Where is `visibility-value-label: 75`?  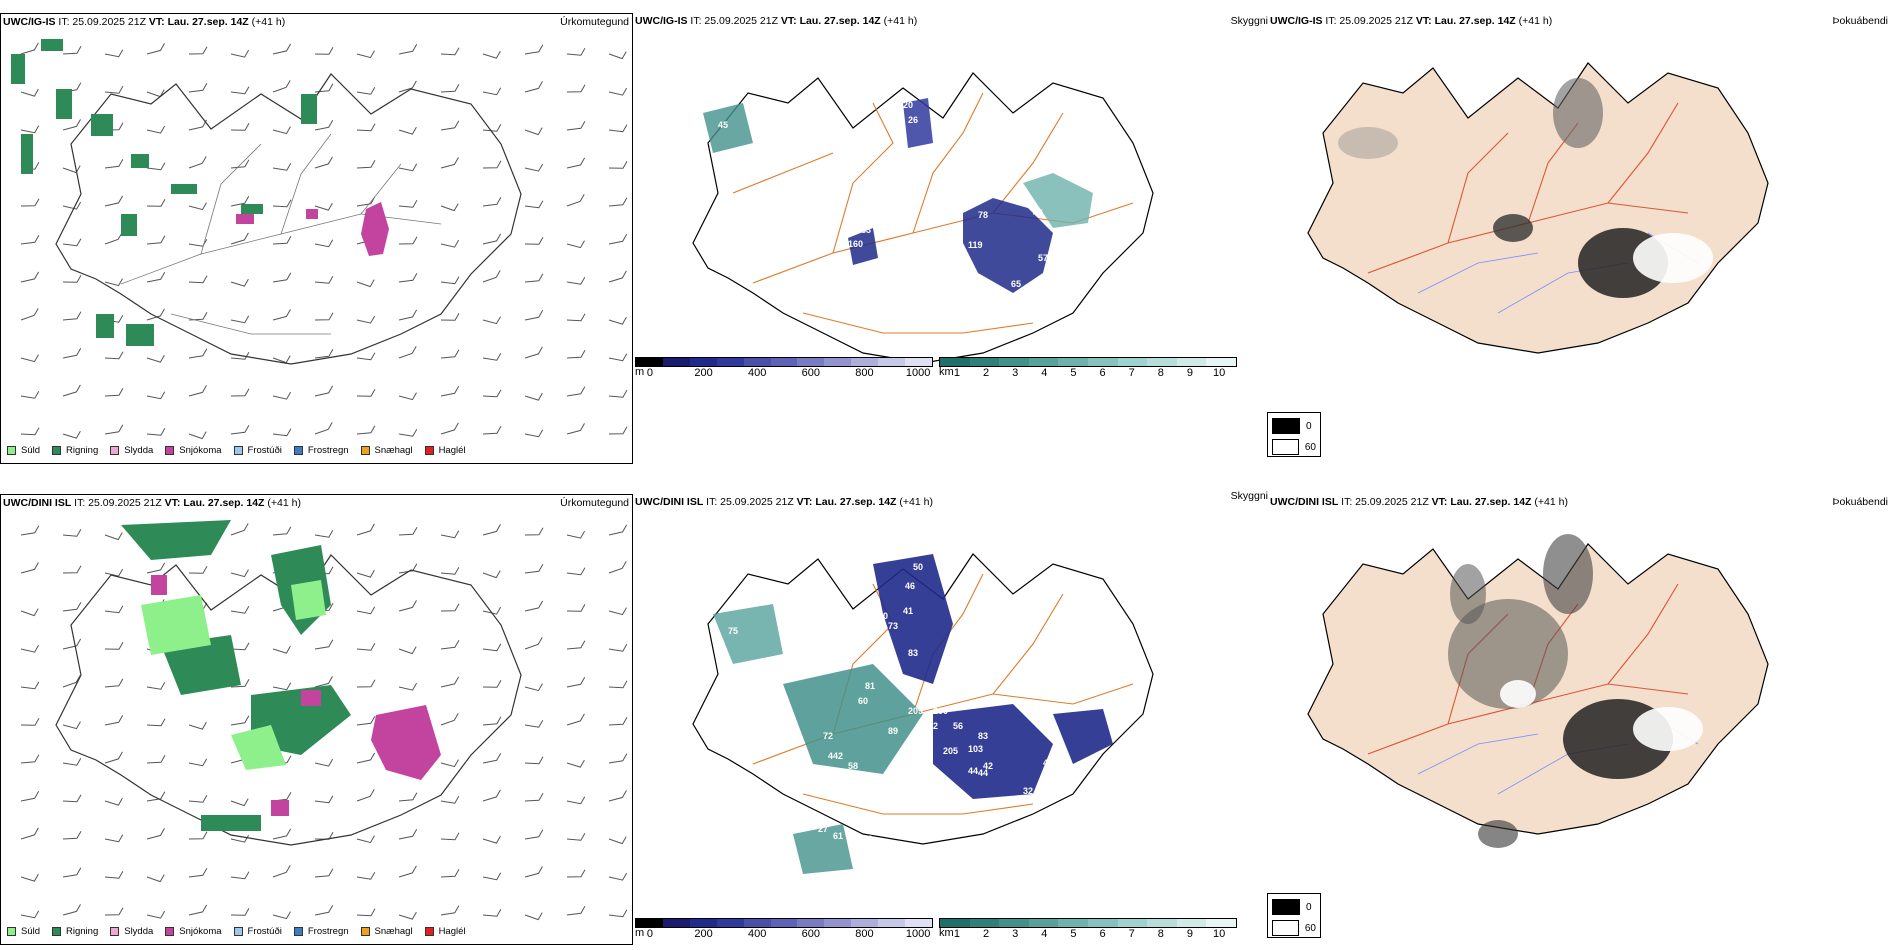 visibility-value-label: 75 is located at coordinates (733, 631).